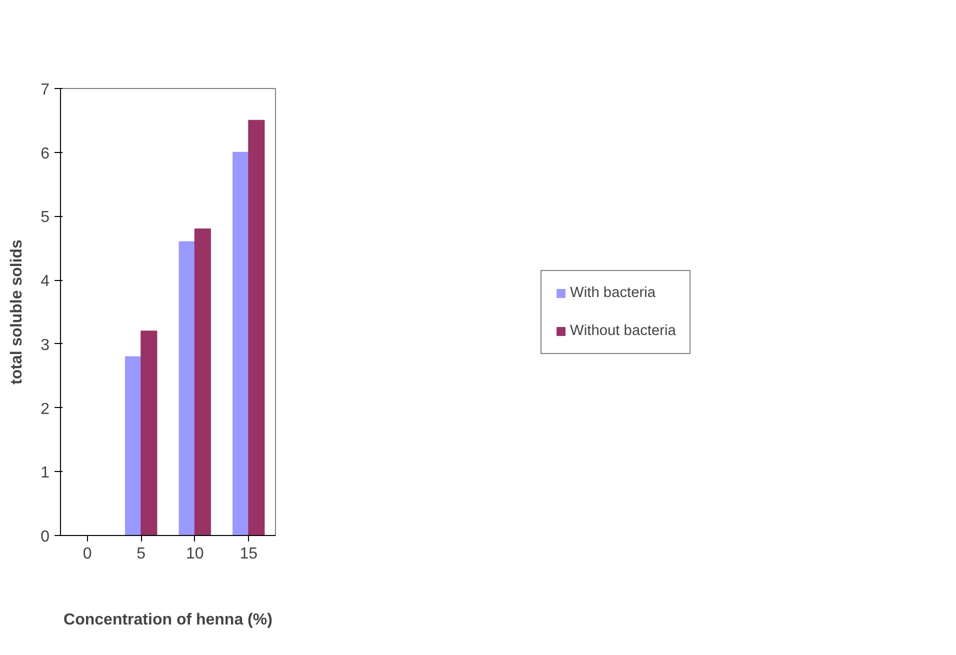  What do you see at coordinates (45, 345) in the screenshot?
I see `y-tick-label: 3` at bounding box center [45, 345].